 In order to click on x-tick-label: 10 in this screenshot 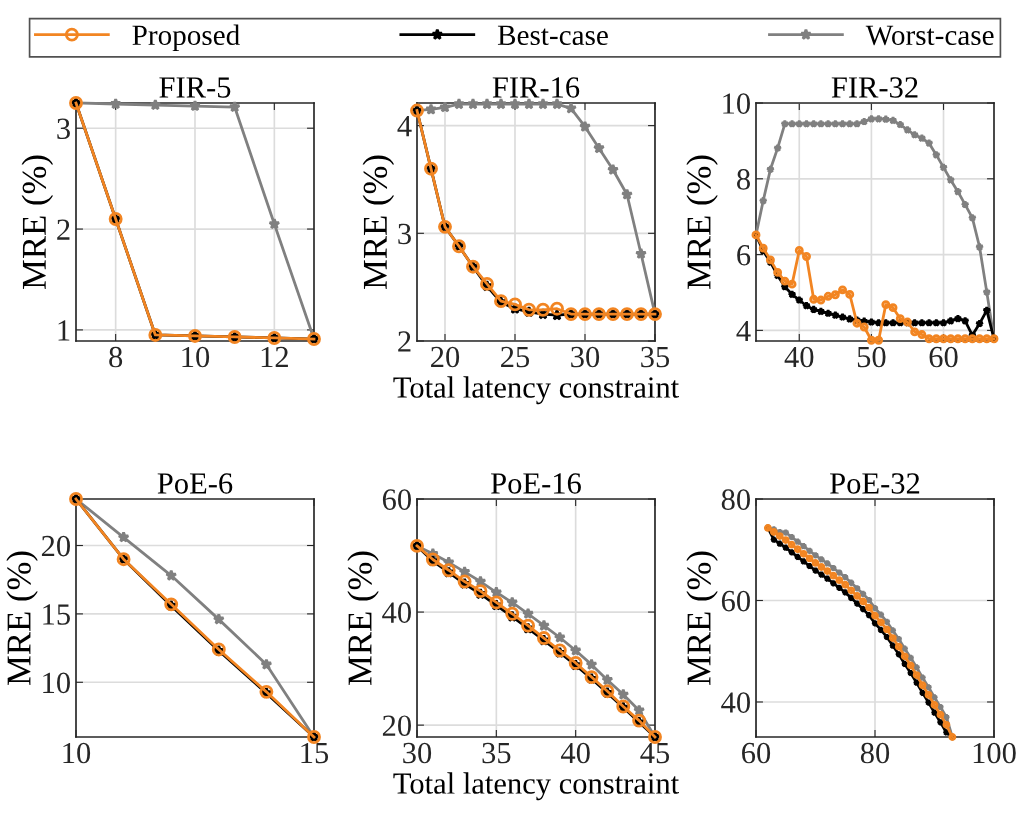, I will do `click(196, 357)`.